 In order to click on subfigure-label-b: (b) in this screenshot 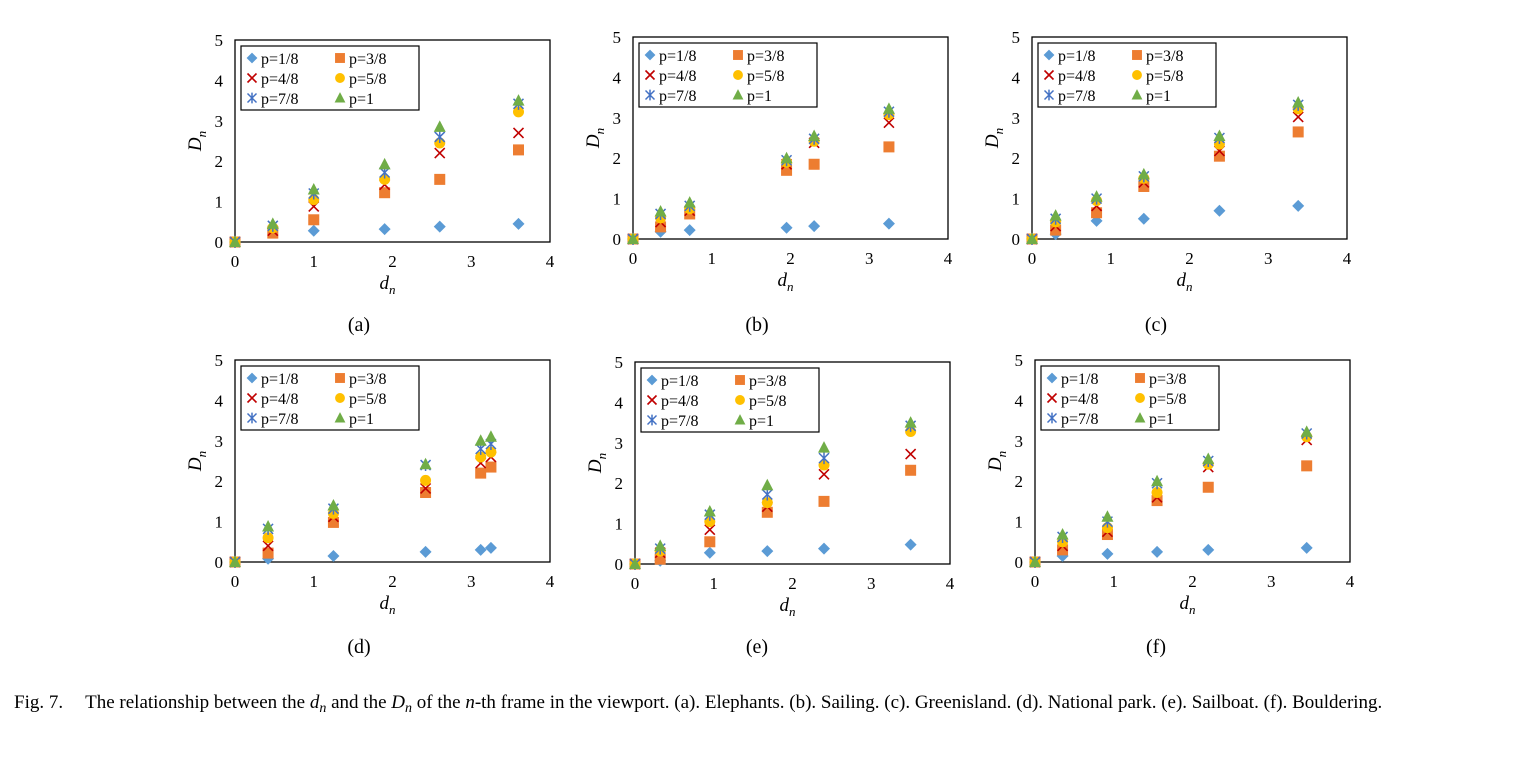, I will do `click(757, 325)`.